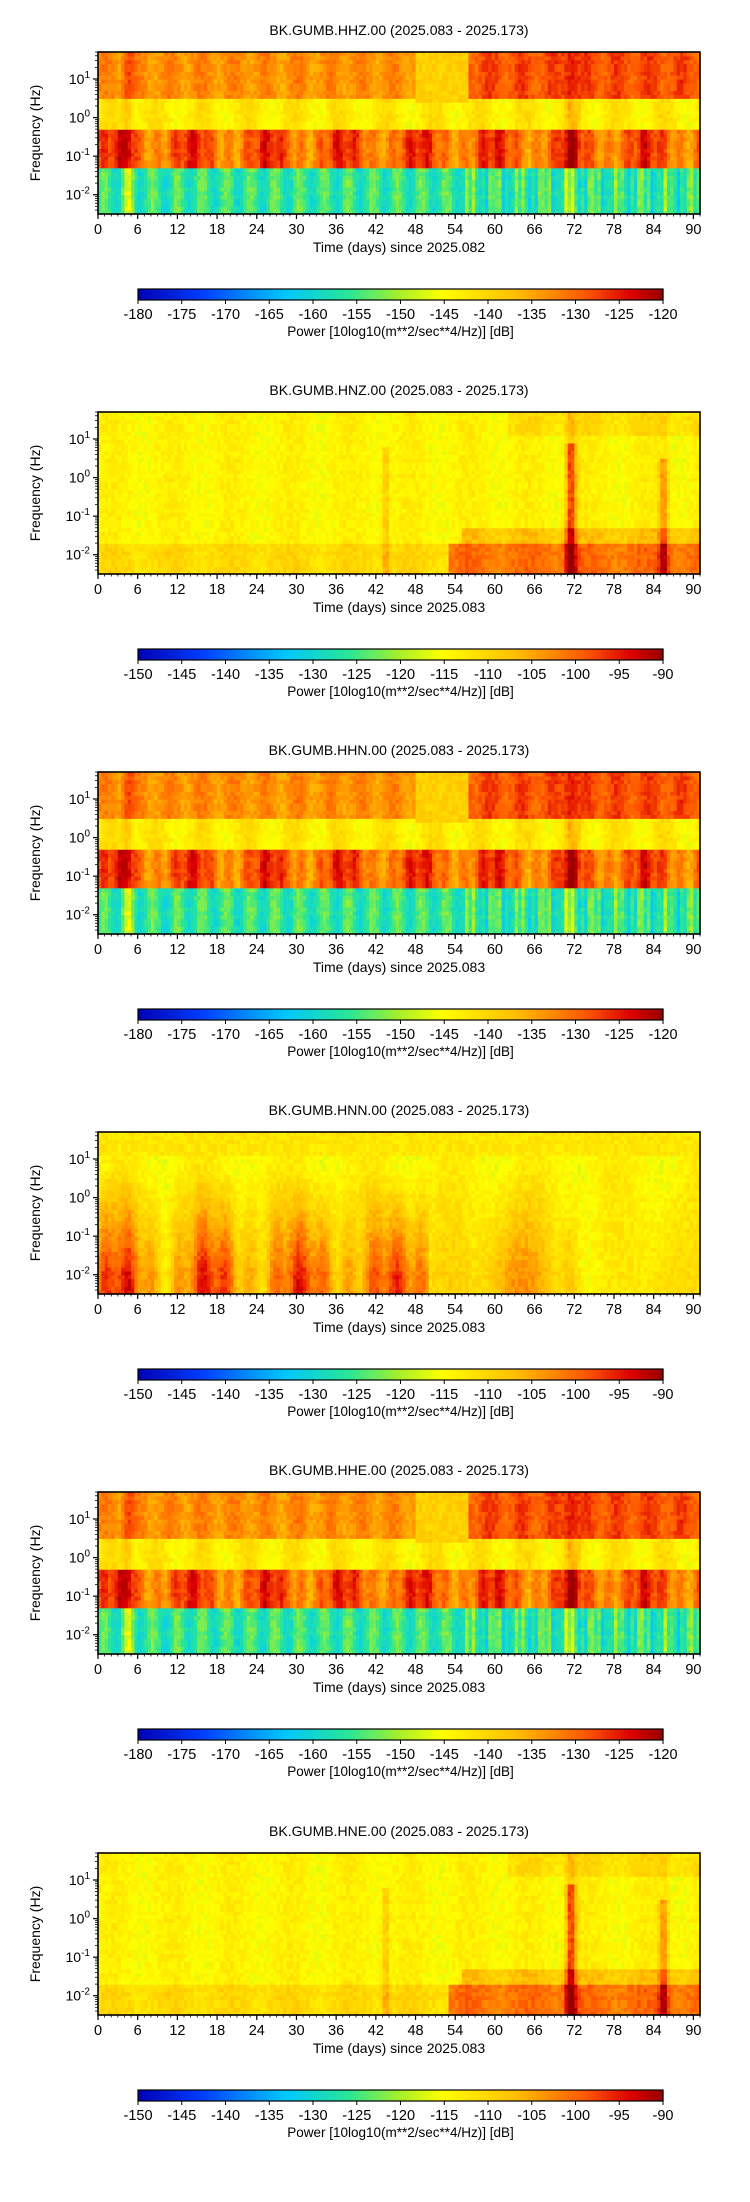  I want to click on heatmap-cells, so click(399, 493).